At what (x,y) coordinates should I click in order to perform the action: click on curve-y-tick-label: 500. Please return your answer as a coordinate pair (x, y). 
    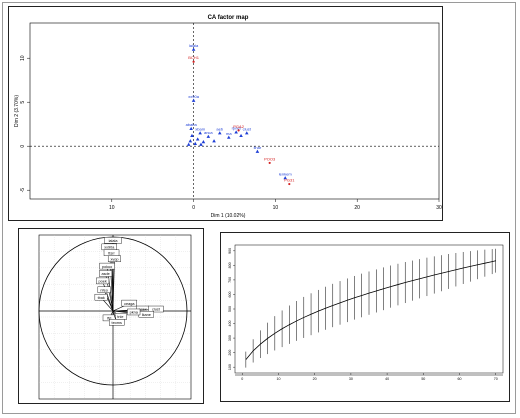
    Looking at the image, I should click on (230, 309).